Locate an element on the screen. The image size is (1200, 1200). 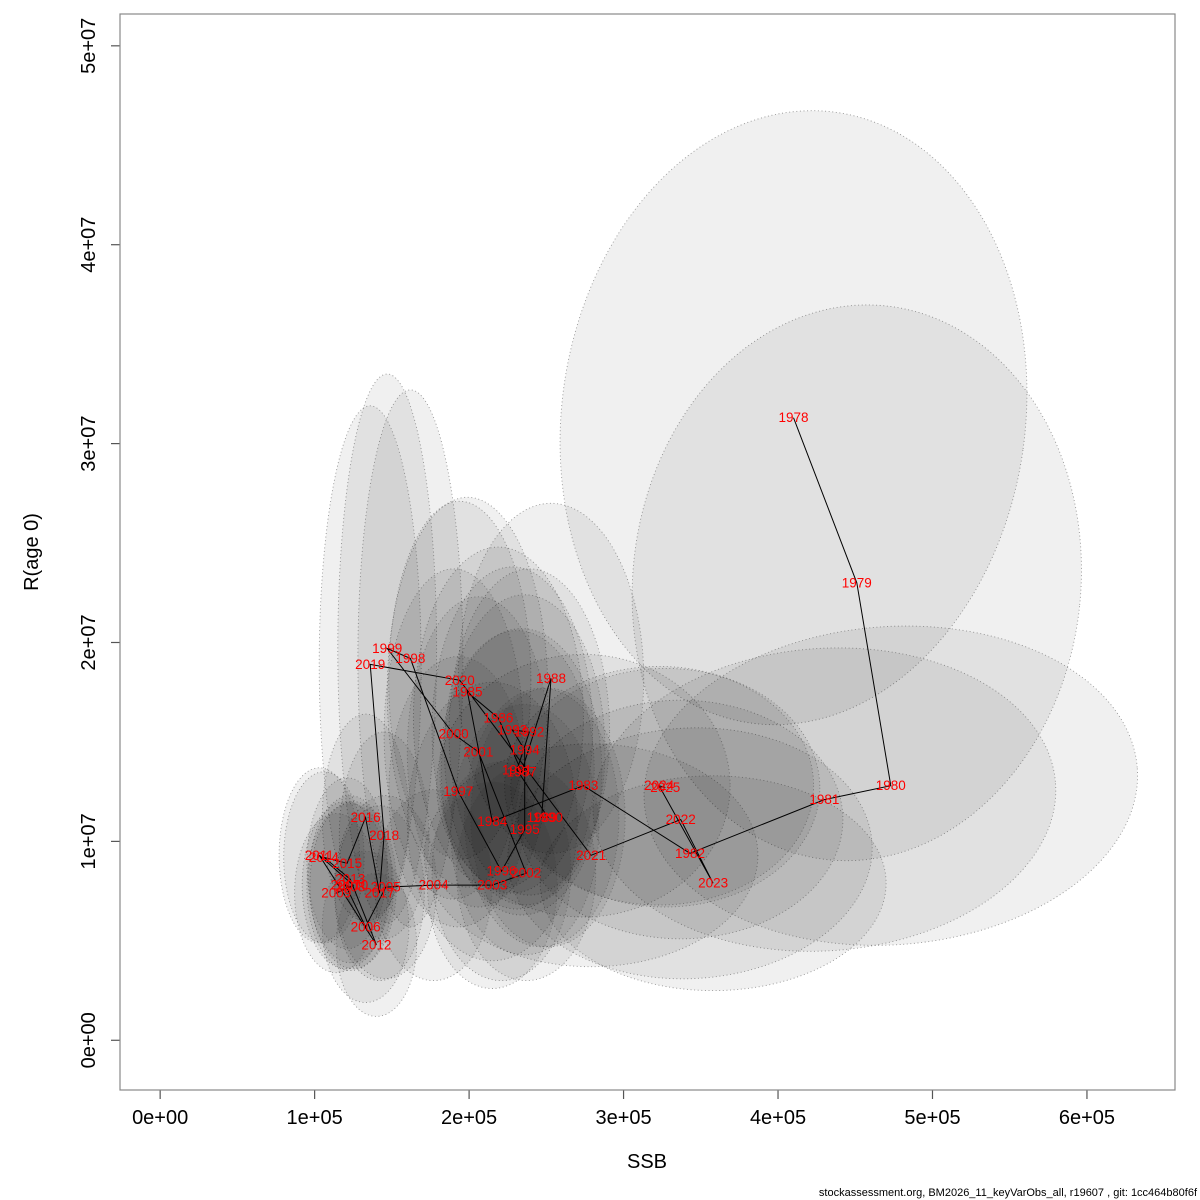
year-label-2023: 2023 is located at coordinates (713, 883).